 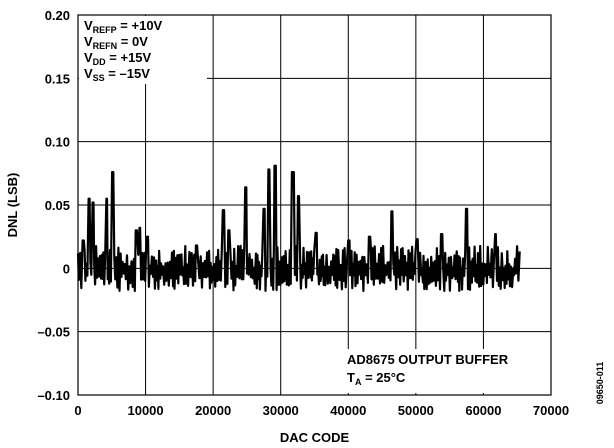 What do you see at coordinates (416, 410) in the screenshot?
I see `x-tick-label: 50000` at bounding box center [416, 410].